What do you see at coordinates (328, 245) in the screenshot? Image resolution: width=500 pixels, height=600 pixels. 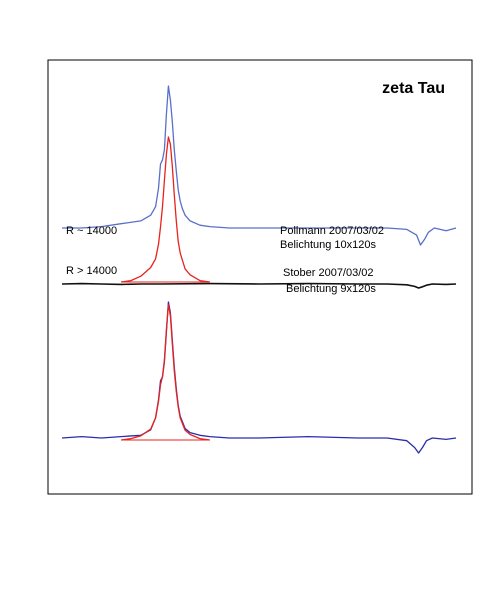 I see `exposure-label-1: Belichtung 10x120s` at bounding box center [328, 245].